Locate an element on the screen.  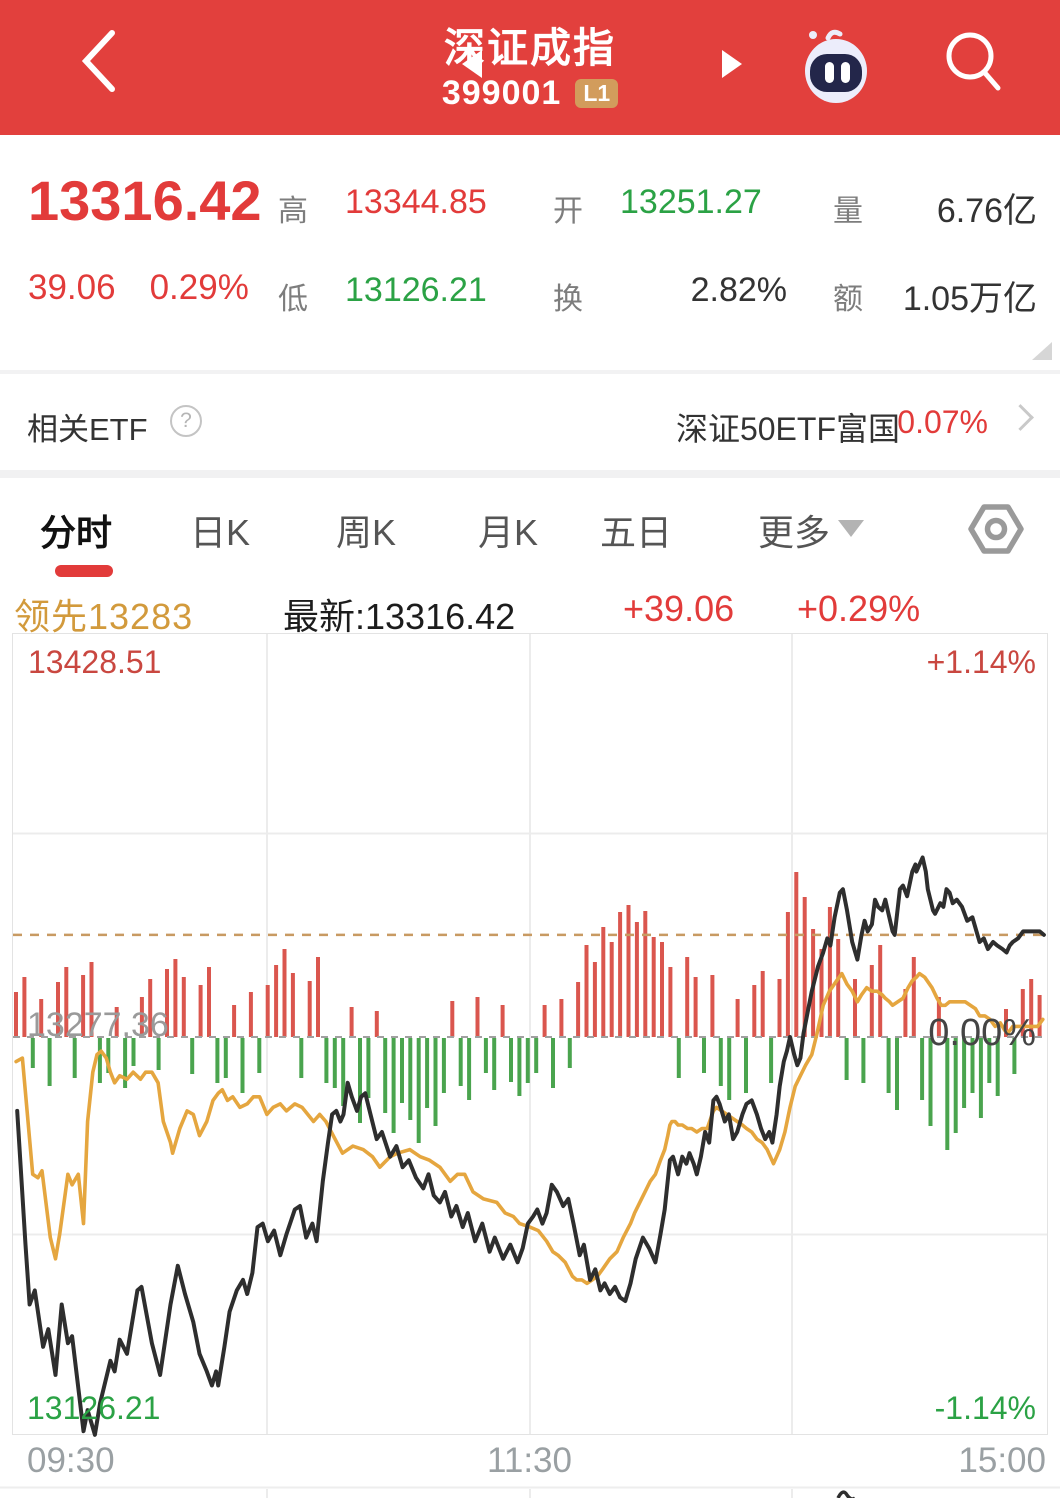
header is located at coordinates (530, 67).